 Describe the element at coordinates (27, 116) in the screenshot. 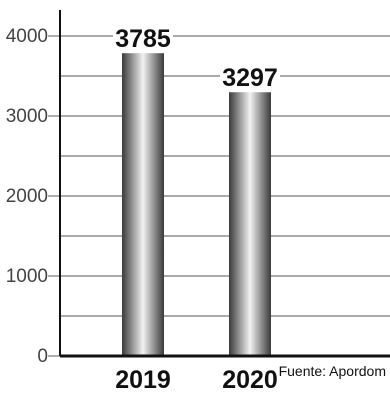

I see `y-tick-label: 3000` at that location.